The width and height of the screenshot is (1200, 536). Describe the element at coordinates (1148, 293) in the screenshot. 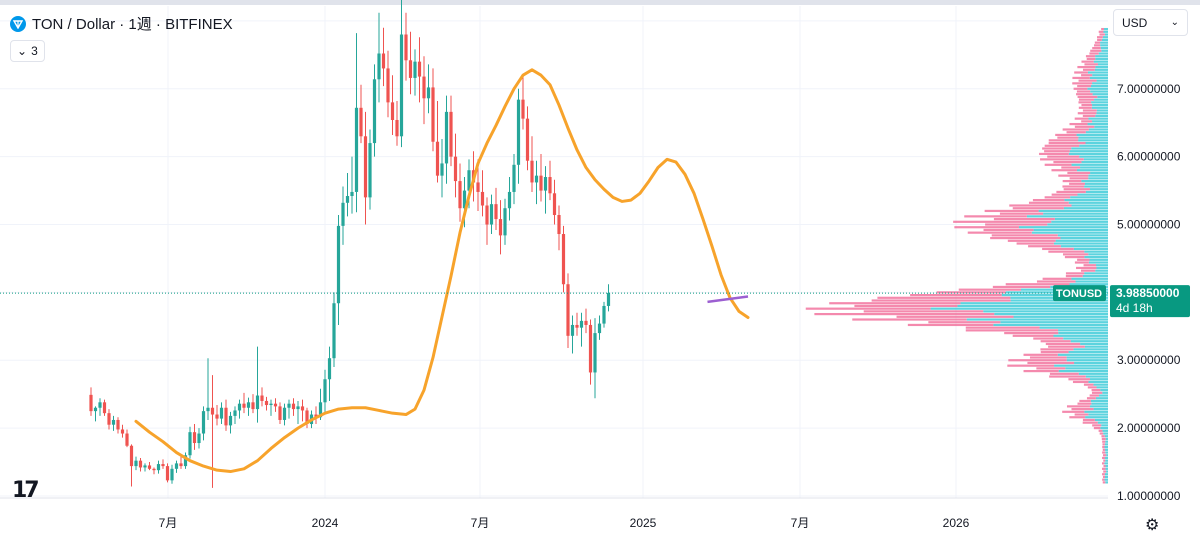

I see `current-price-label: 3.98850000` at that location.